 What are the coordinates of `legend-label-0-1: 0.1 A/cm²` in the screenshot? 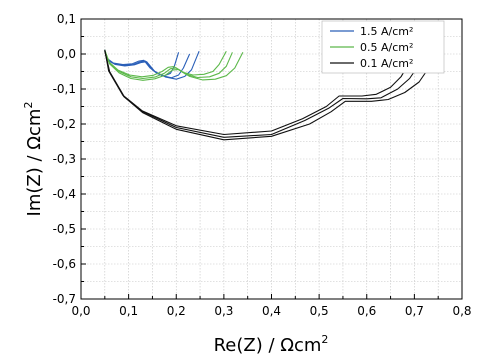 It's located at (386, 63).